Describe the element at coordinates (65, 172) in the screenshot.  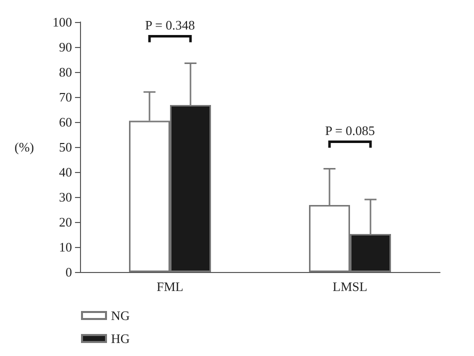
I see `y-tick-label: 40` at that location.